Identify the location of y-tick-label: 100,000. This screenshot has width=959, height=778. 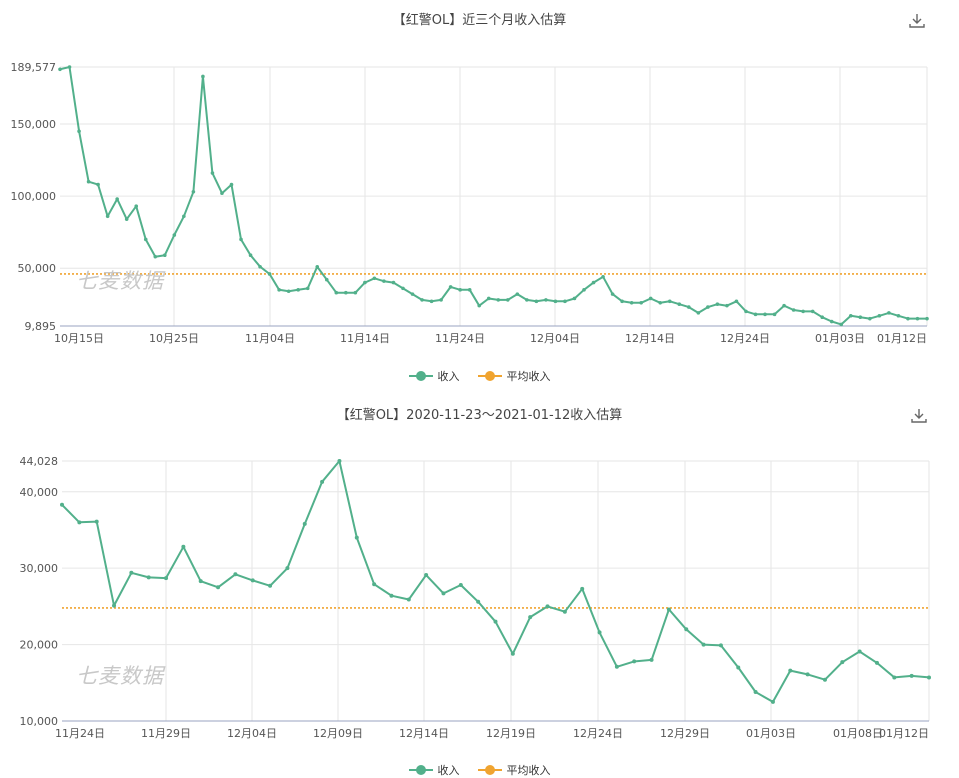
(34, 196).